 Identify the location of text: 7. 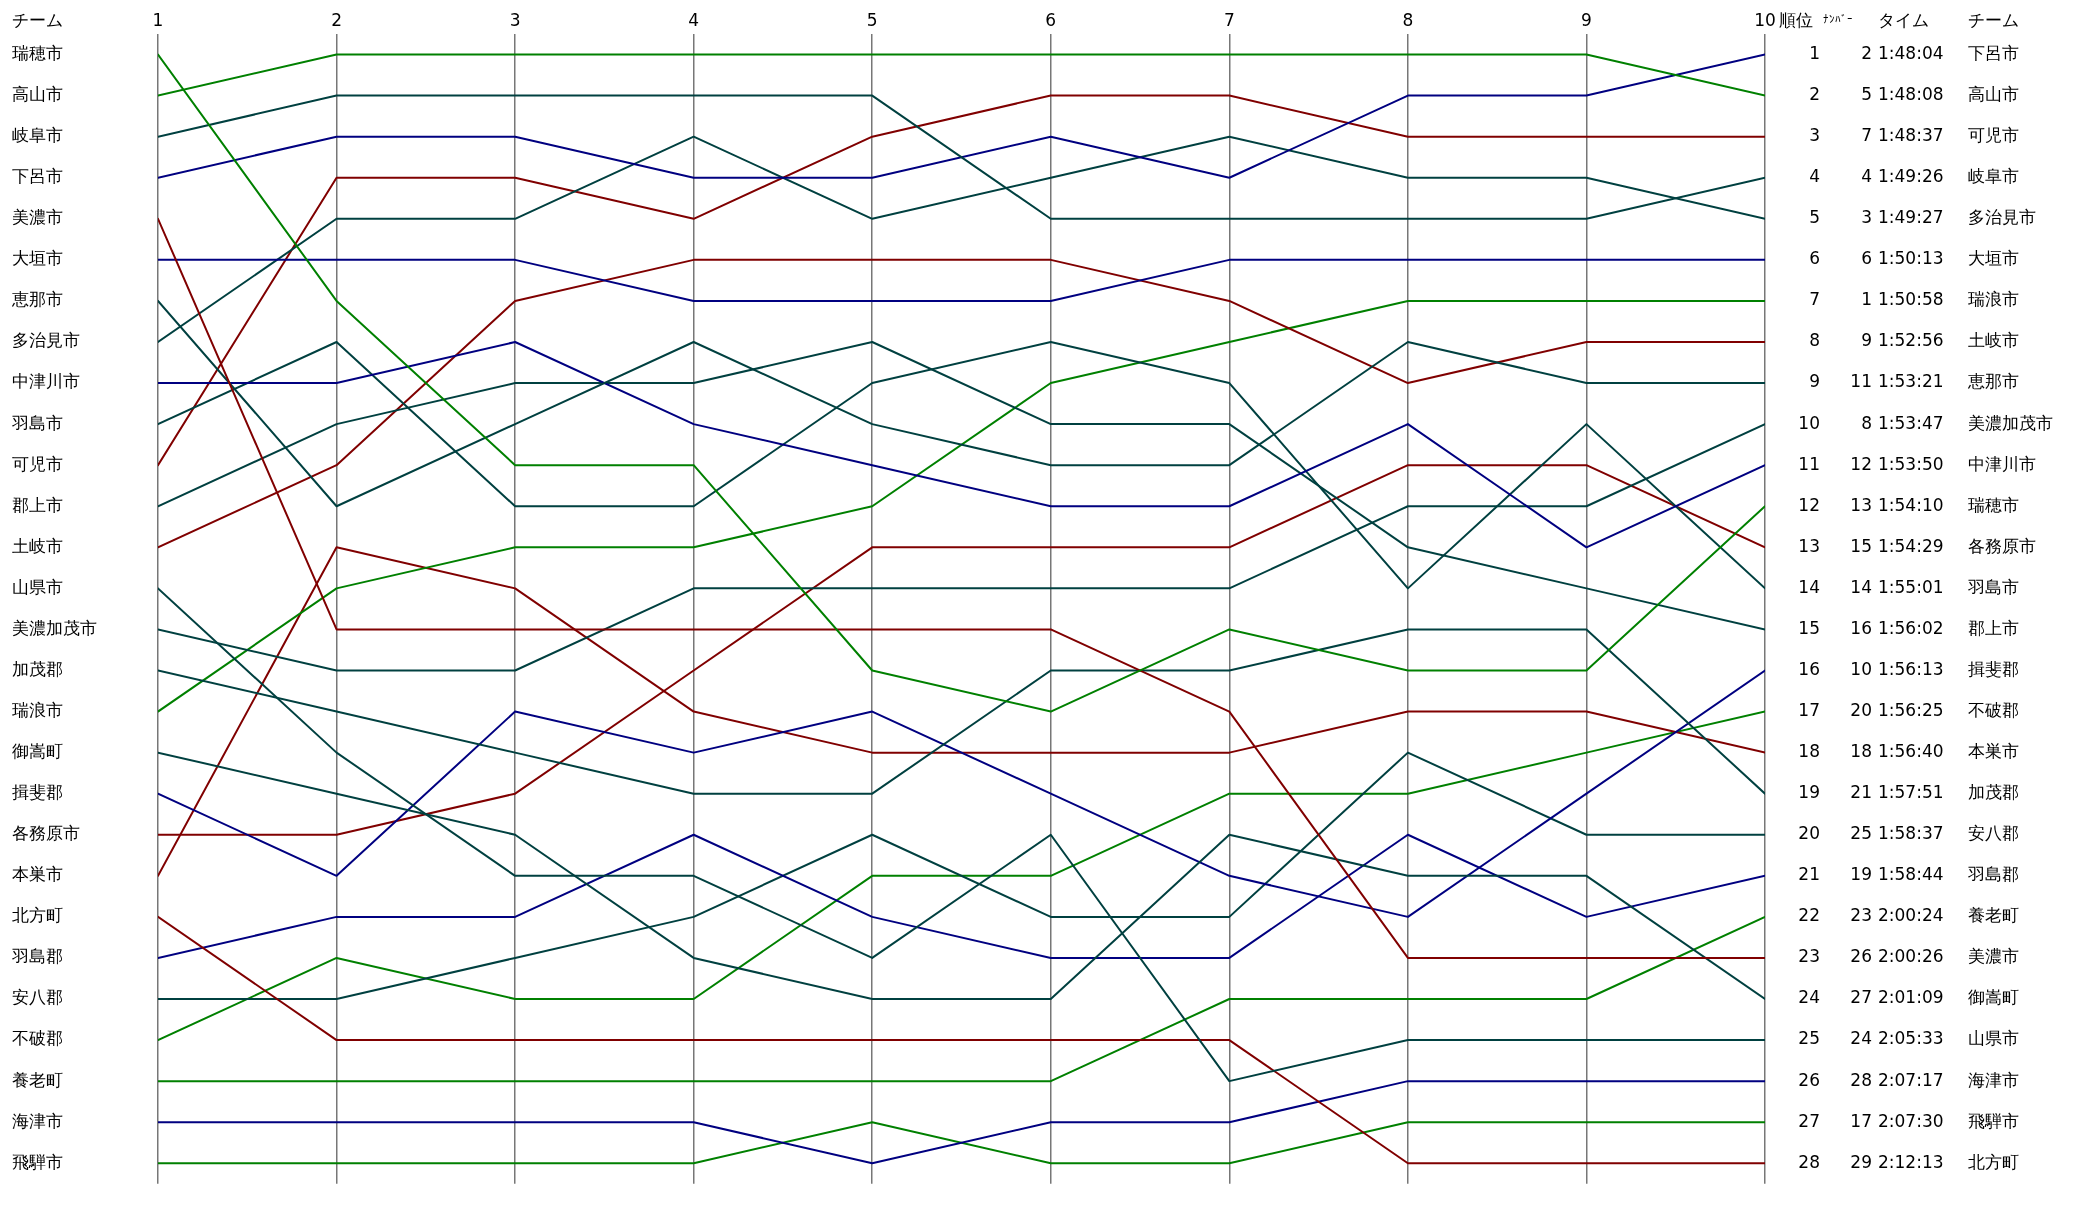
(1866, 135).